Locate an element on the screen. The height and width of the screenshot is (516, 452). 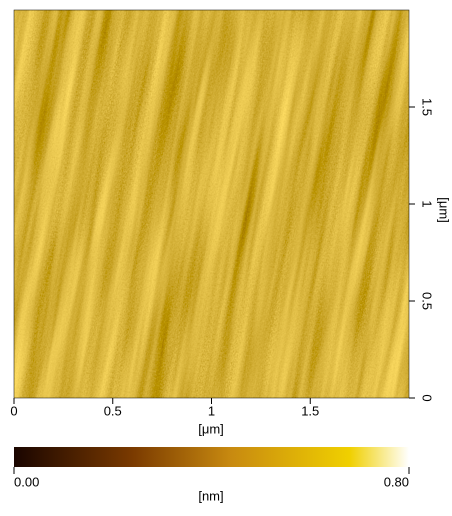
y-tick-label: 0.5 is located at coordinates (427, 301).